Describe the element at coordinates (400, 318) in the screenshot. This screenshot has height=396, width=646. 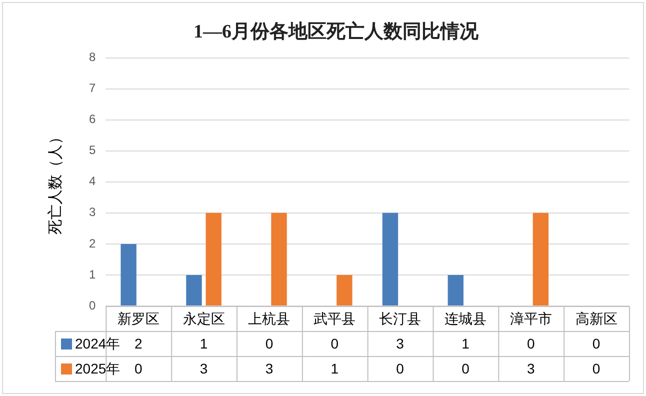
I see `x-tick-label: 长汀县` at that location.